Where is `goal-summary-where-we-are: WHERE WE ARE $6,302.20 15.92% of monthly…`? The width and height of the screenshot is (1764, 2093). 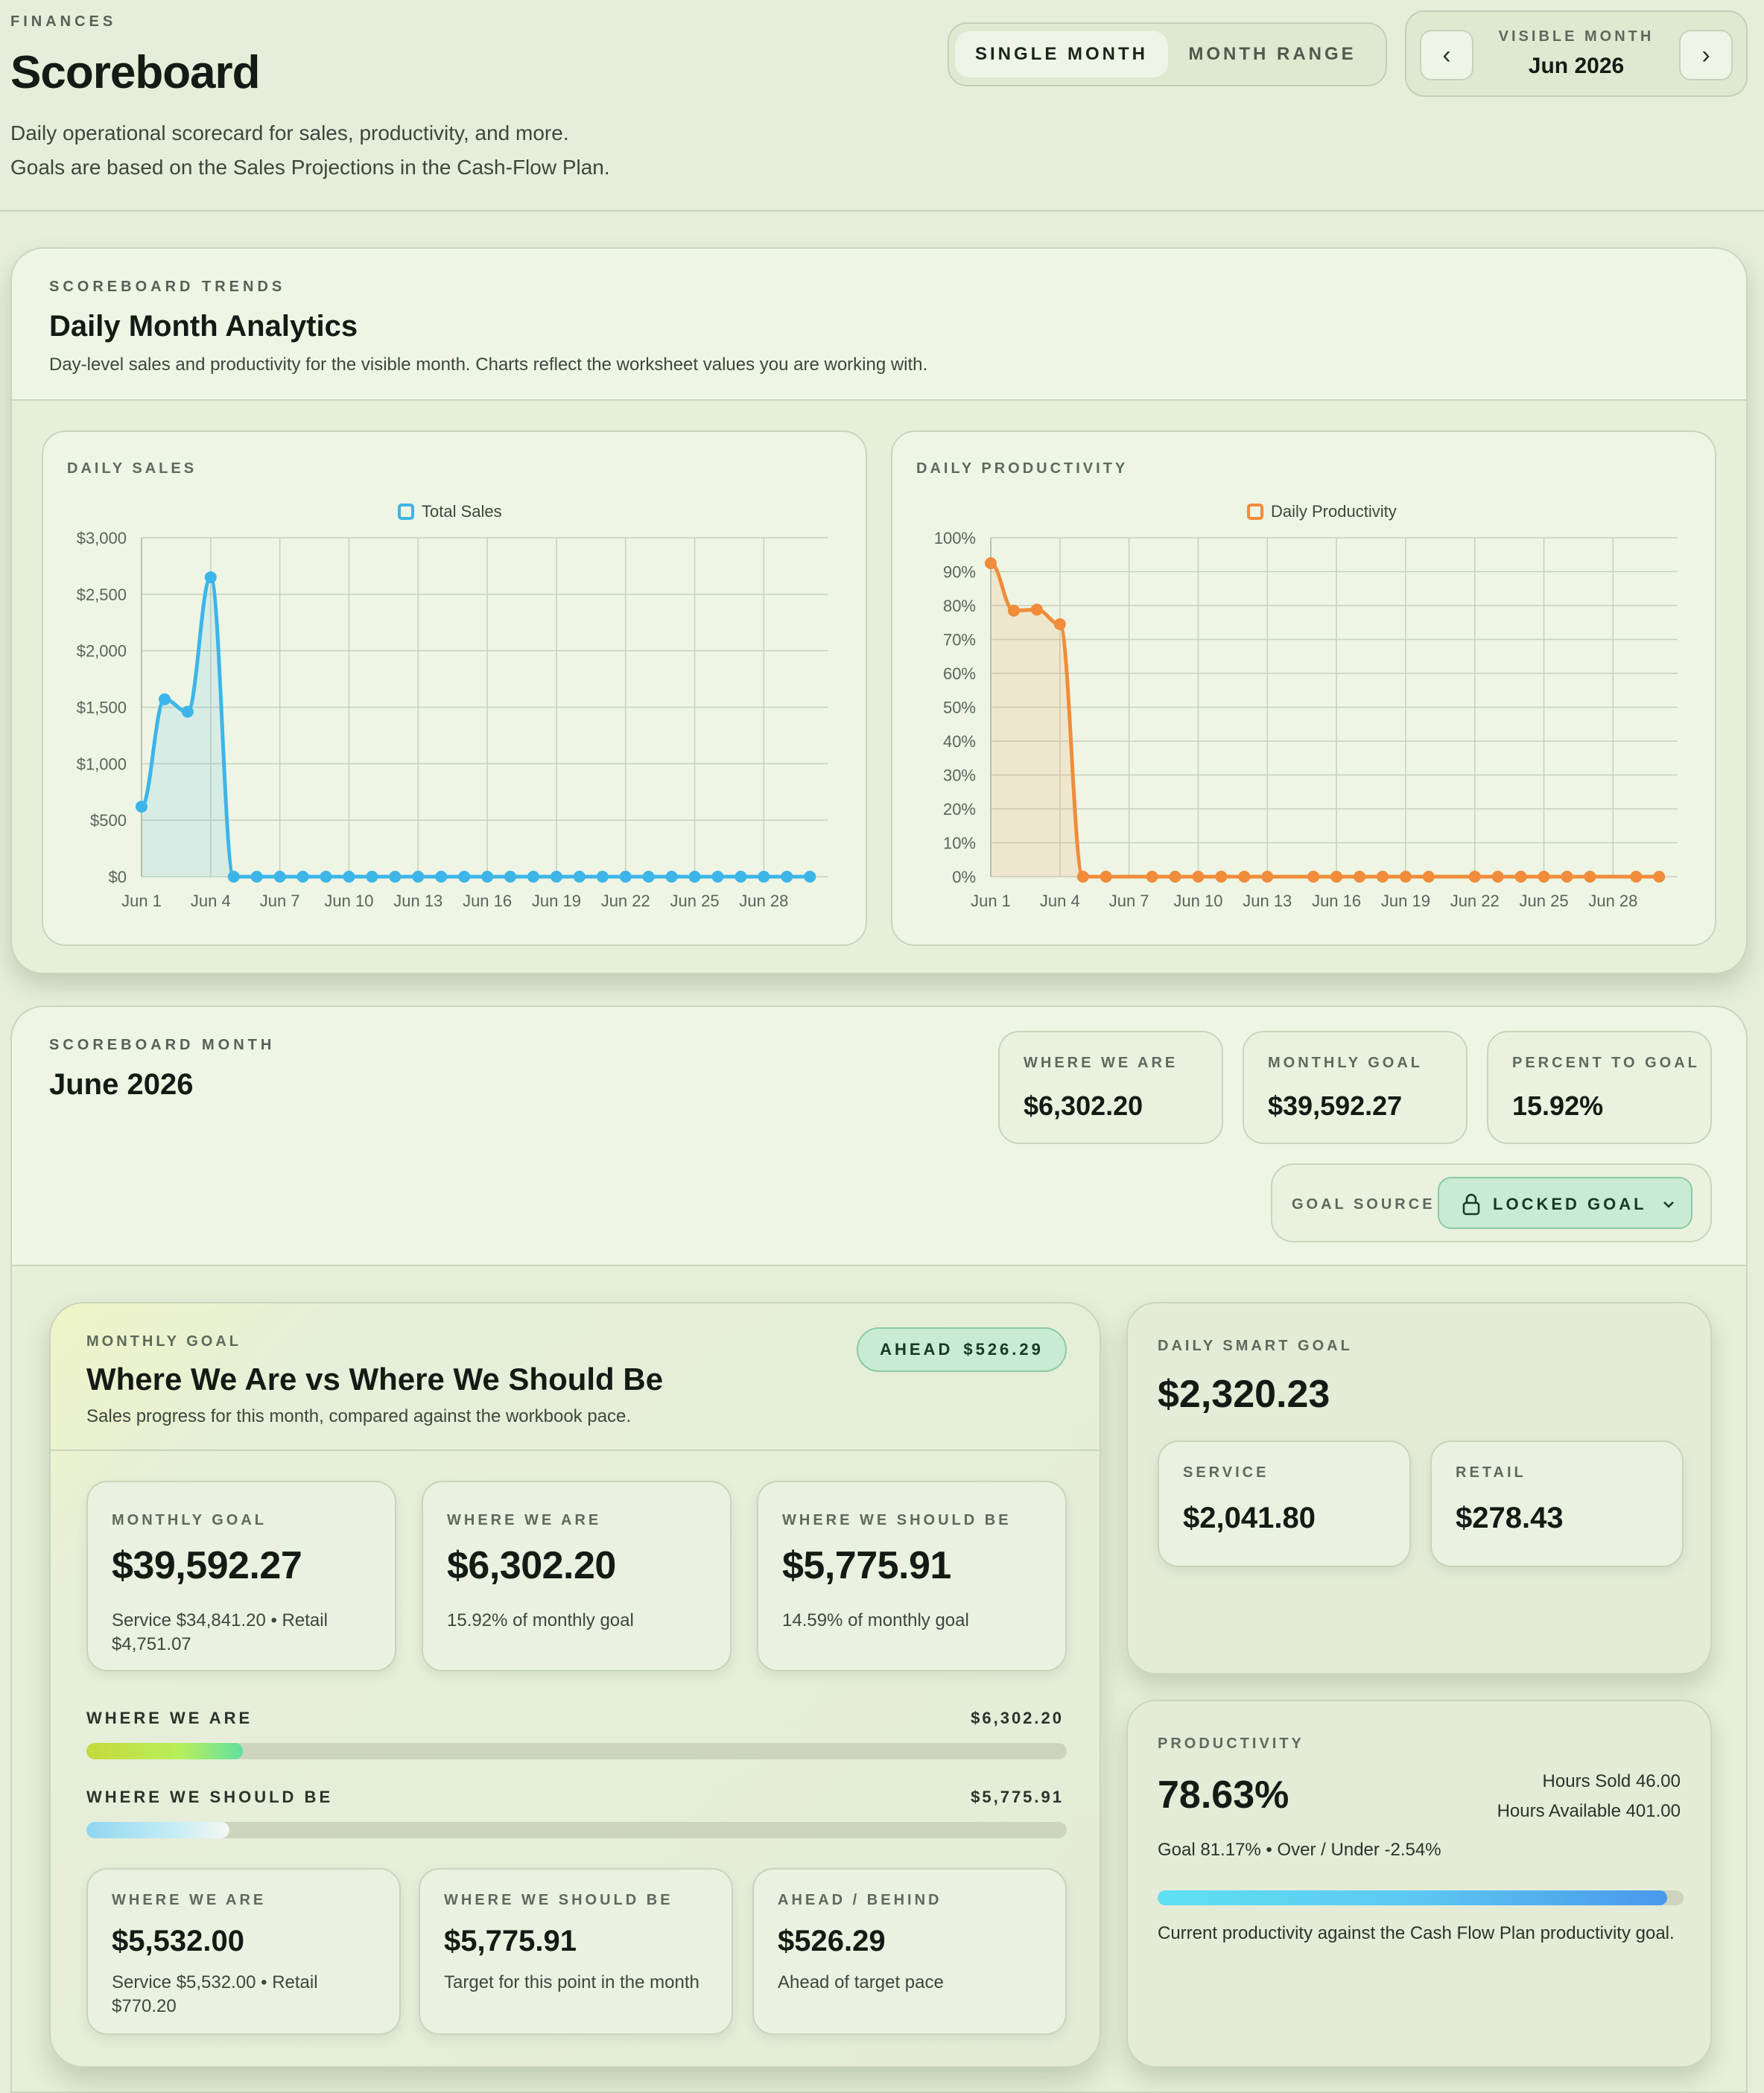
goal-summary-where-we-are: WHERE WE ARE $6,302.20 15.92% of monthly… is located at coordinates (577, 1576).